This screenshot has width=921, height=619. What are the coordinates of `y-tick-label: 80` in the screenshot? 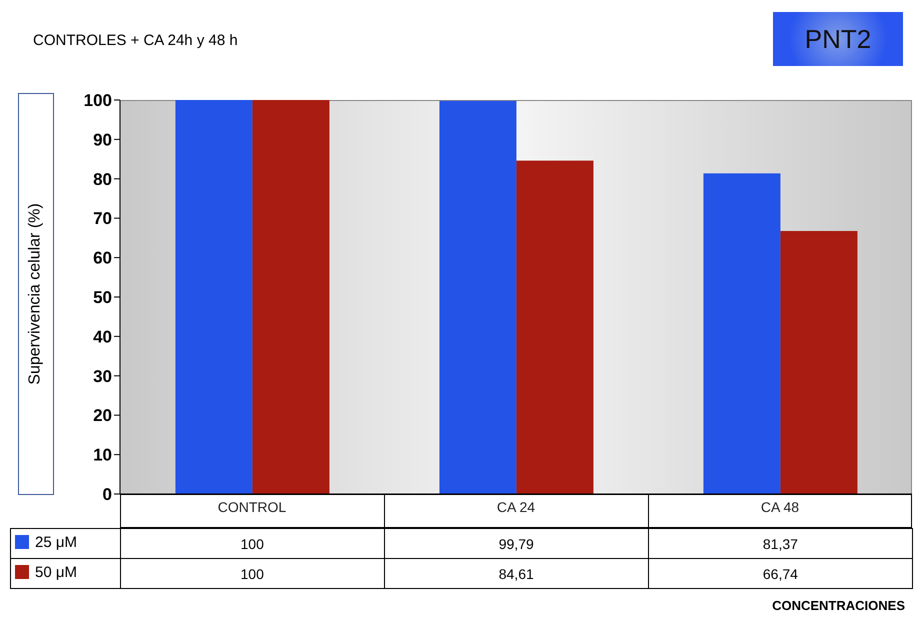 It's located at (102, 179).